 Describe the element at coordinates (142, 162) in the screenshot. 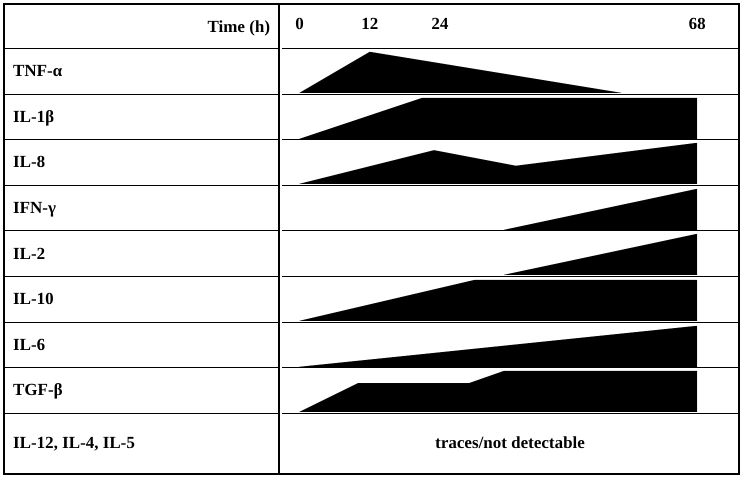

I see `y-axis-title: IL-8` at that location.